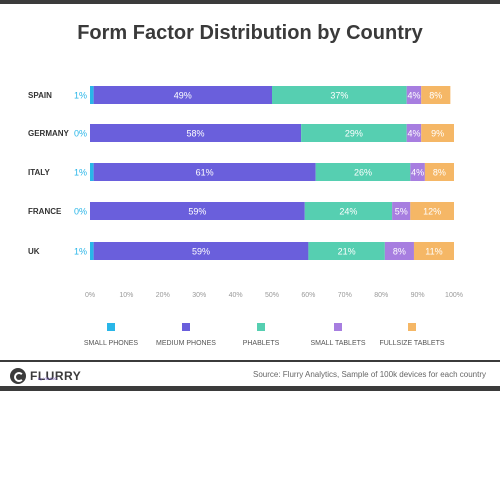 Image resolution: width=500 pixels, height=500 pixels. I want to click on category-label-uk: UK, so click(34, 251).